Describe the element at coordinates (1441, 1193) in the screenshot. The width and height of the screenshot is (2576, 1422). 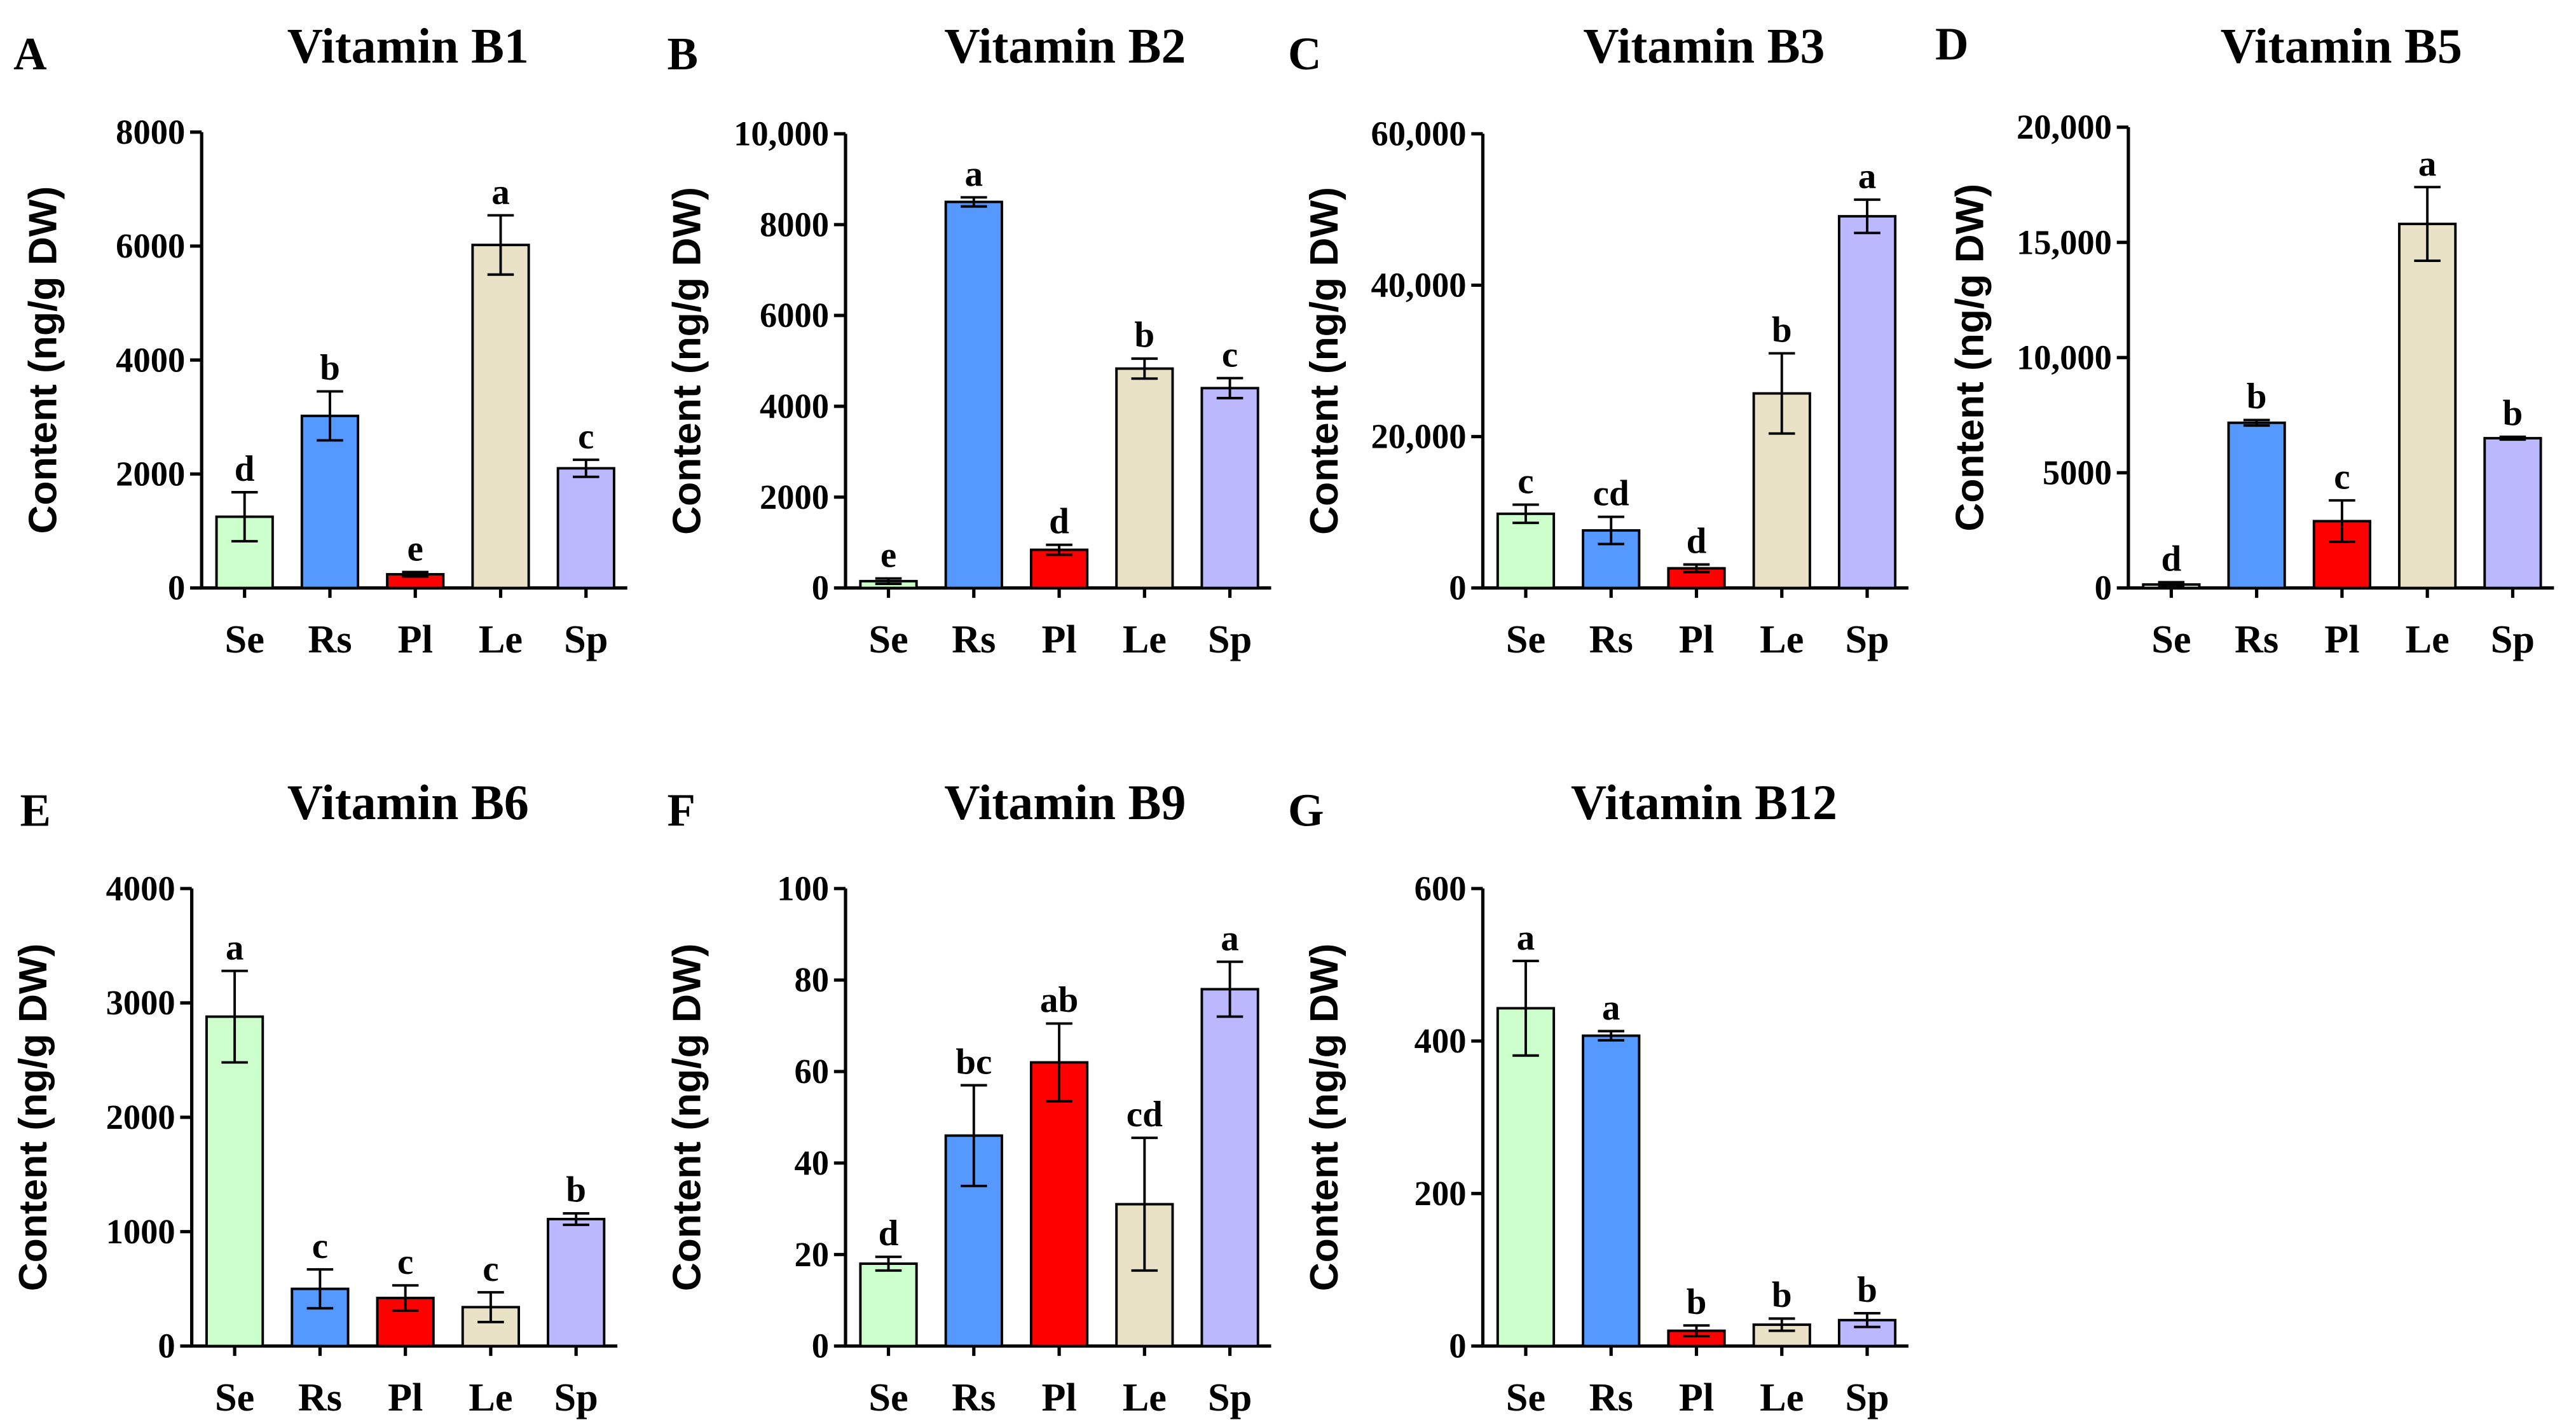
I see `y-tick-label: 200` at that location.